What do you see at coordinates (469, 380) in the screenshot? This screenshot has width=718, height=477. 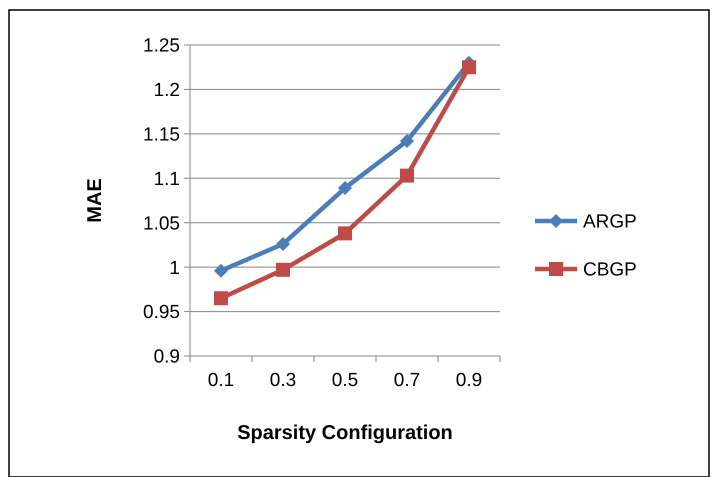 I see `x-tick-label: 0.9` at bounding box center [469, 380].